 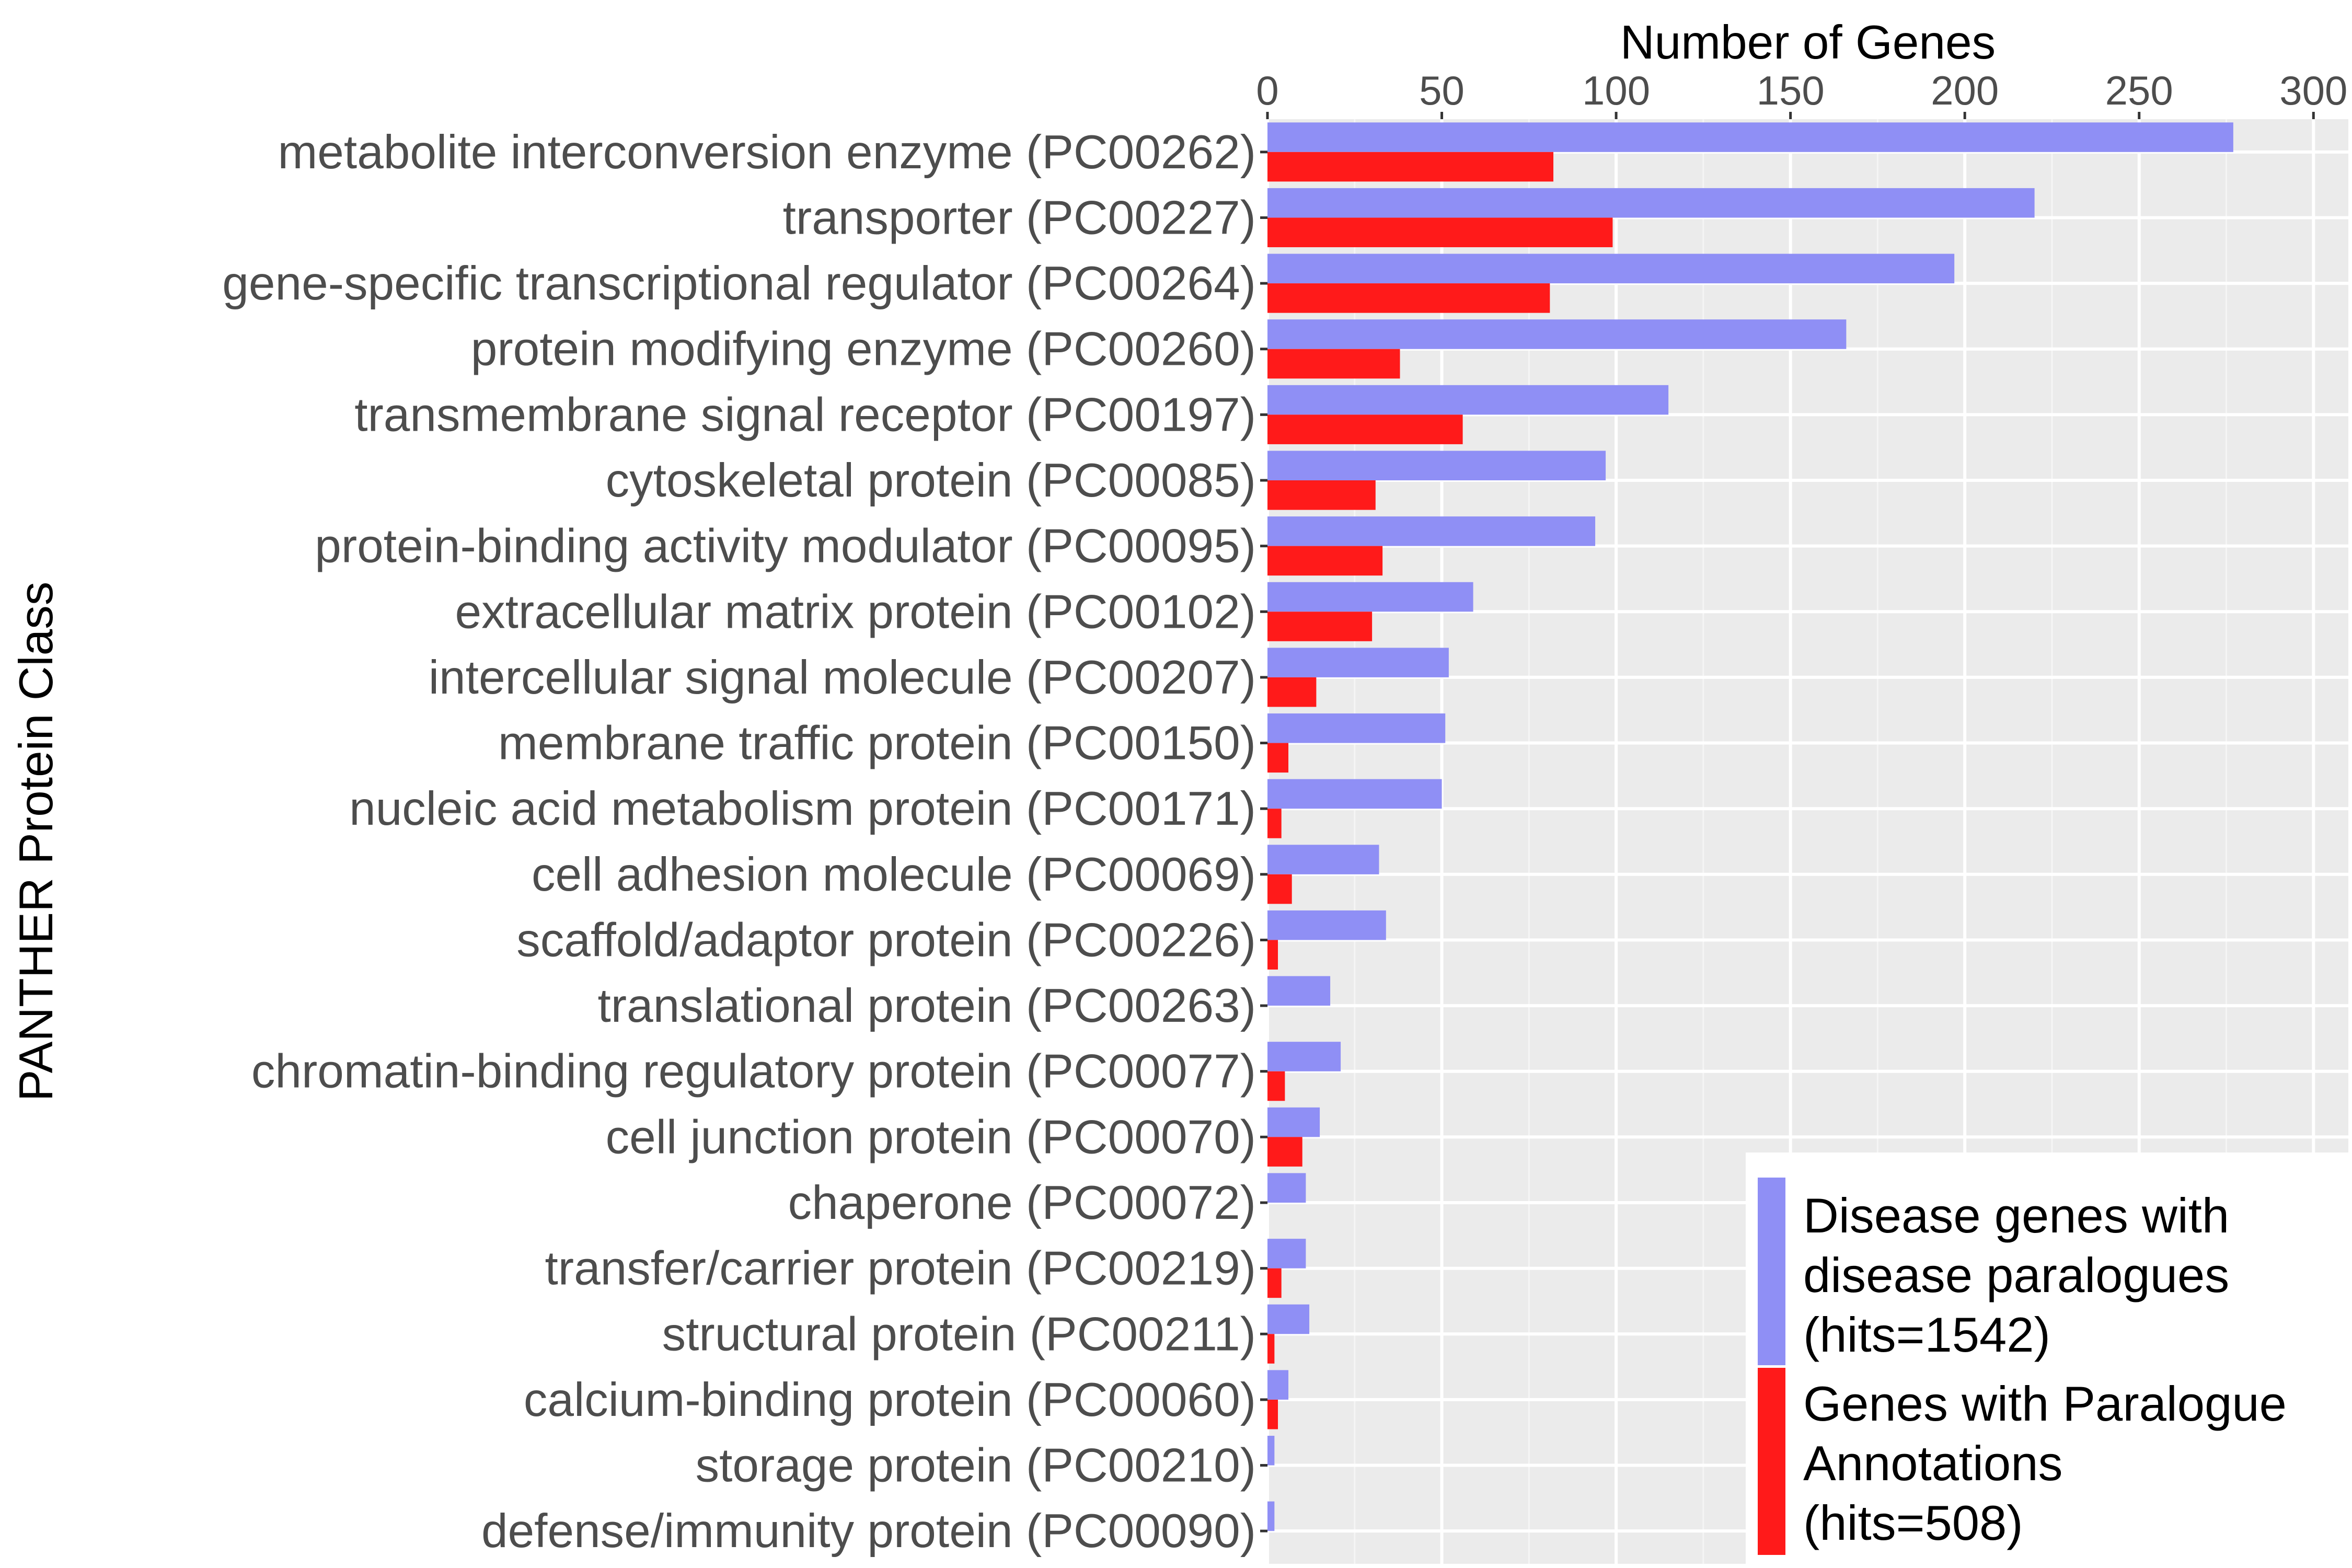 I want to click on legend-background, so click(x=2049, y=1360).